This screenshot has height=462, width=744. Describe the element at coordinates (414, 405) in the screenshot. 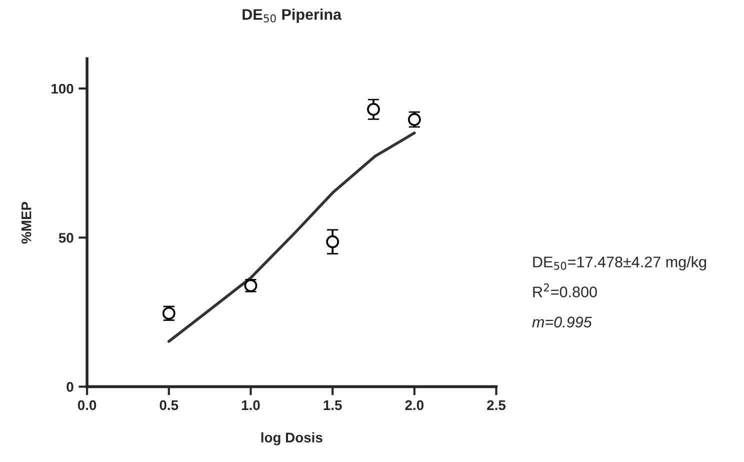

I see `x-tick-label: 2.0` at that location.